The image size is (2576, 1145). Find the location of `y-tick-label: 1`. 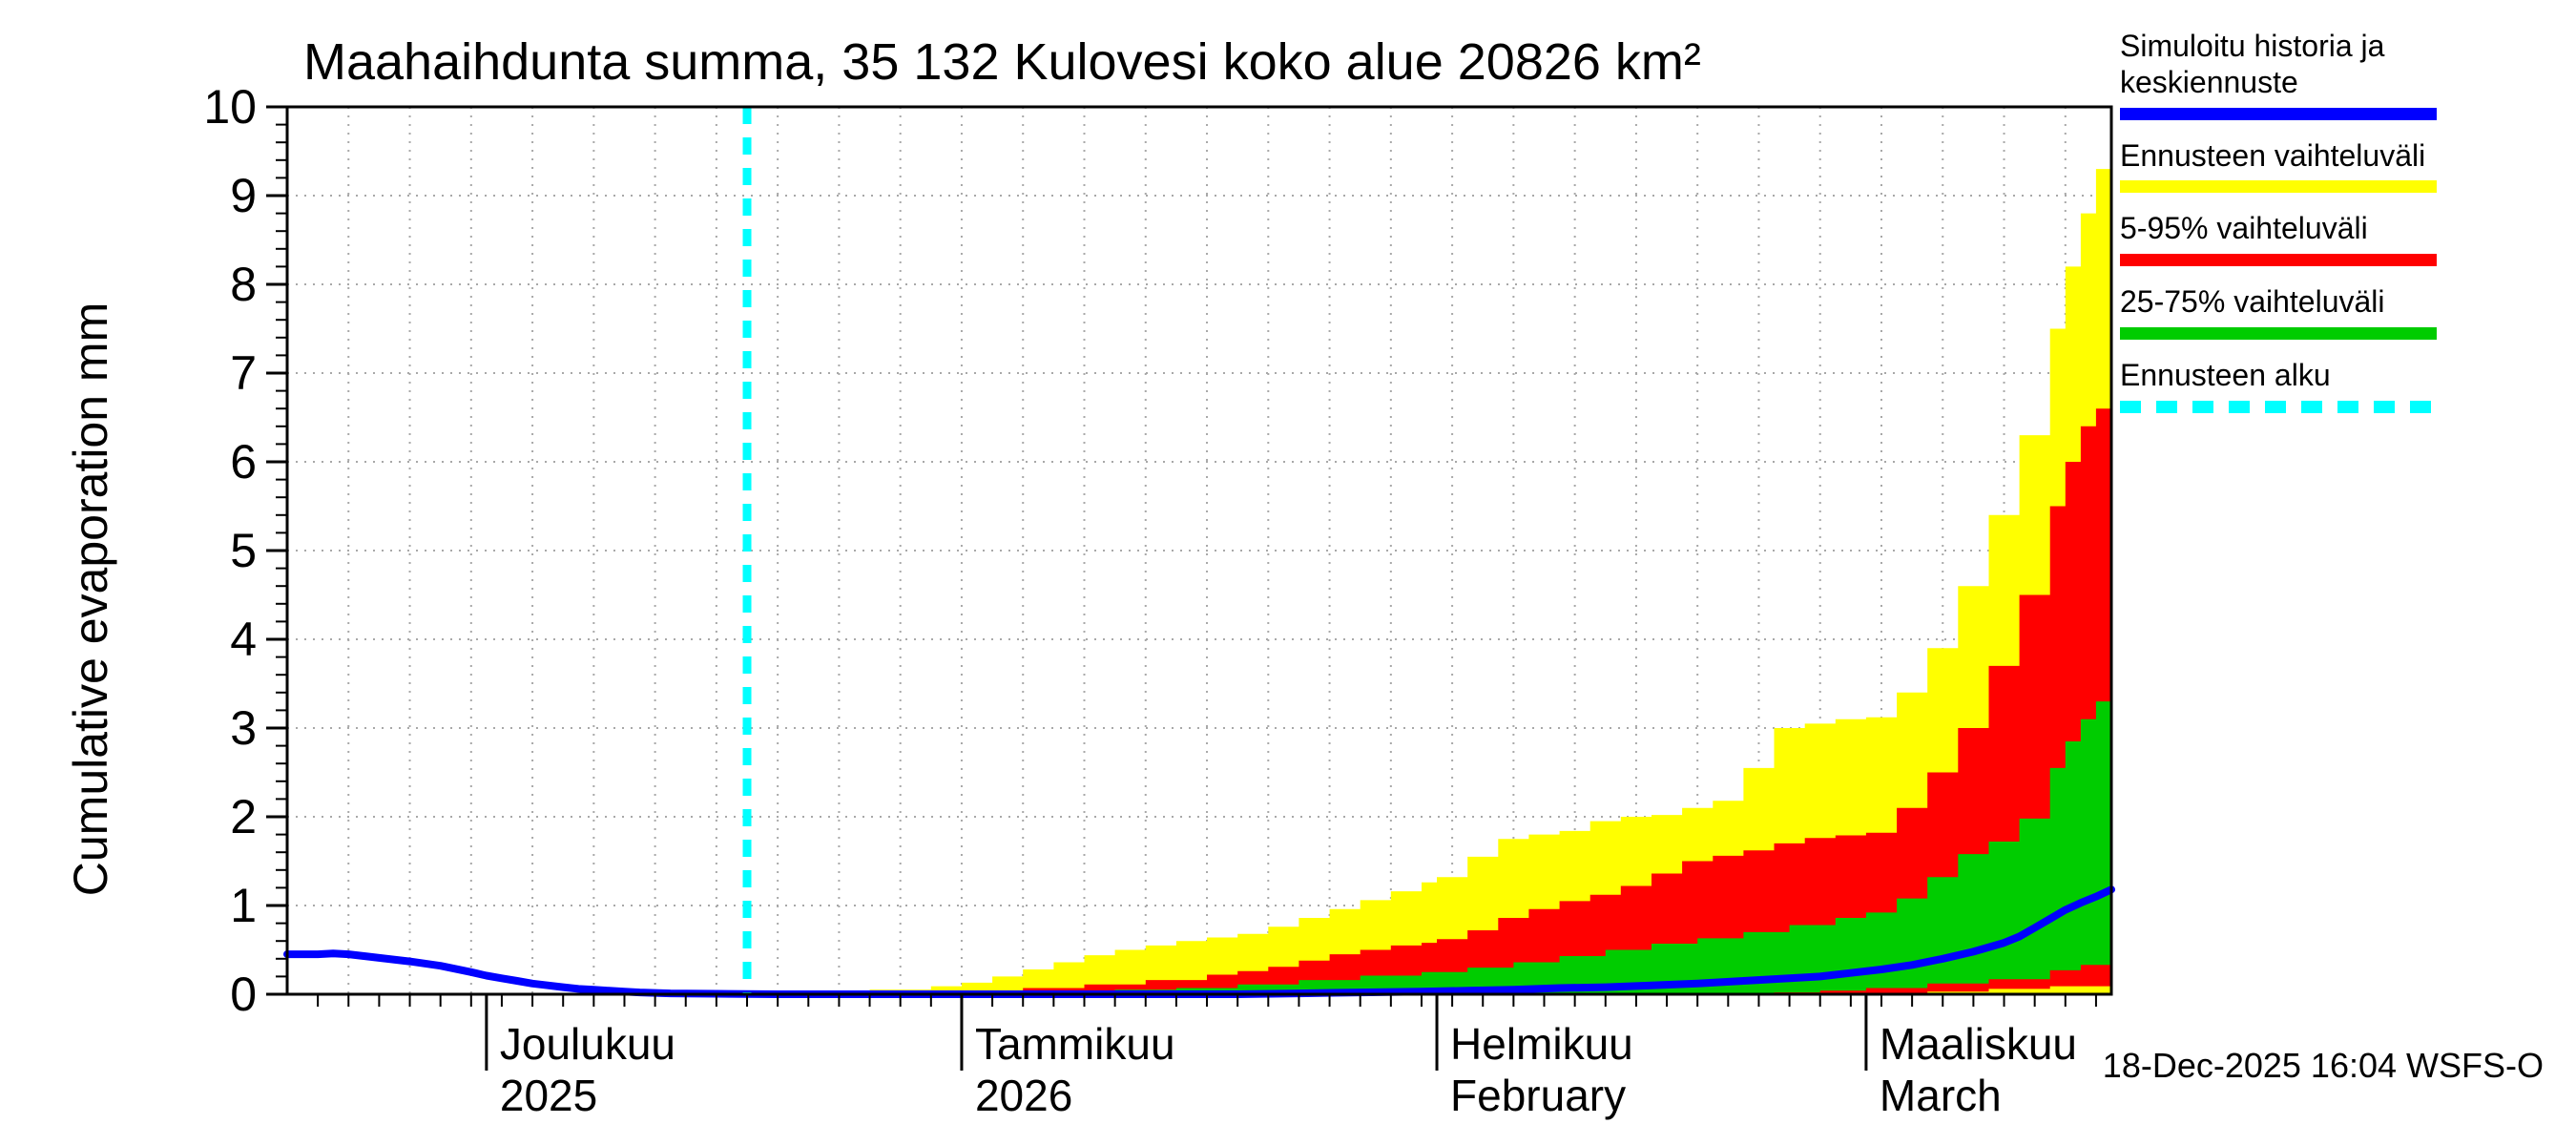

y-tick-label: 1 is located at coordinates (243, 905).